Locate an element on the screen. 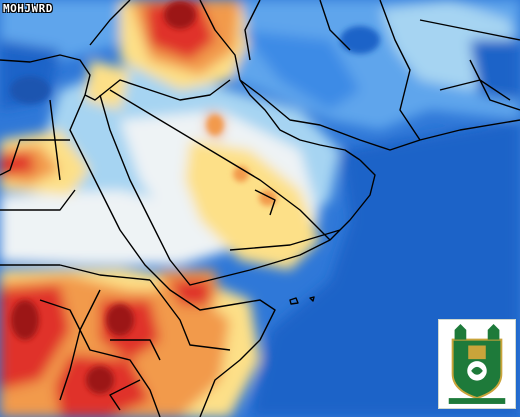 The width and height of the screenshot is (520, 417). university-logo is located at coordinates (477, 364).